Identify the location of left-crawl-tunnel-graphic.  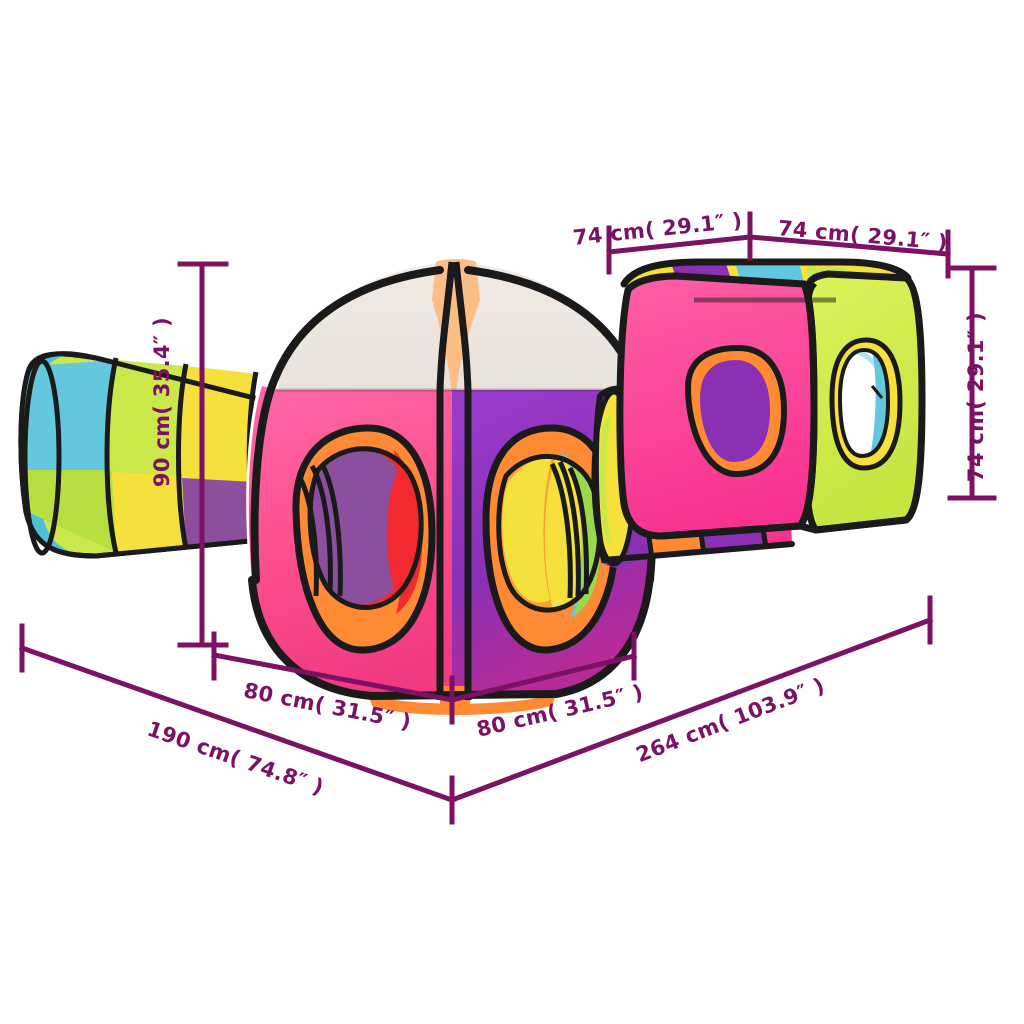
(141, 455).